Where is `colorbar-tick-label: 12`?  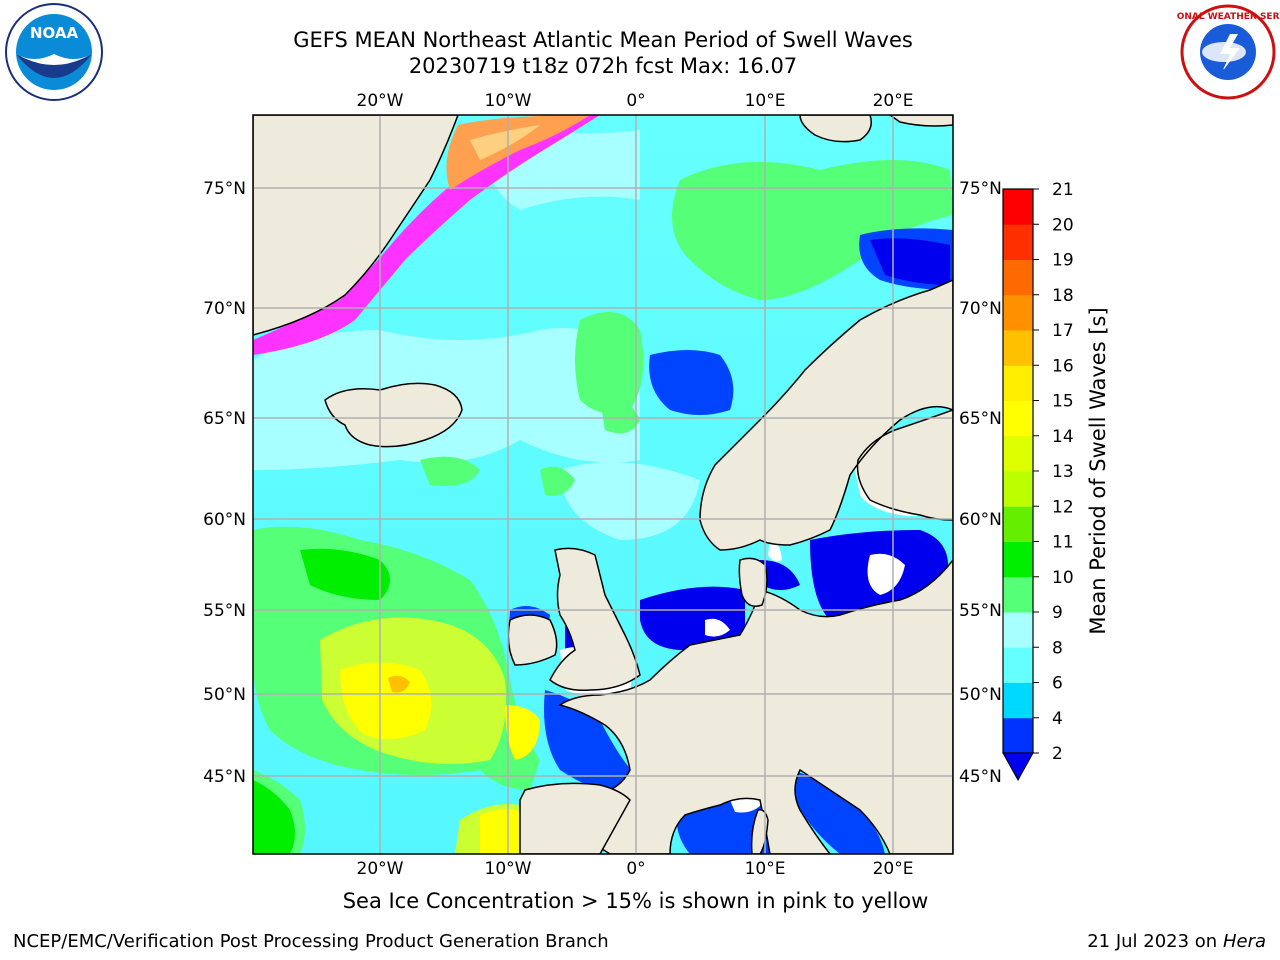
colorbar-tick-label: 12 is located at coordinates (1063, 507).